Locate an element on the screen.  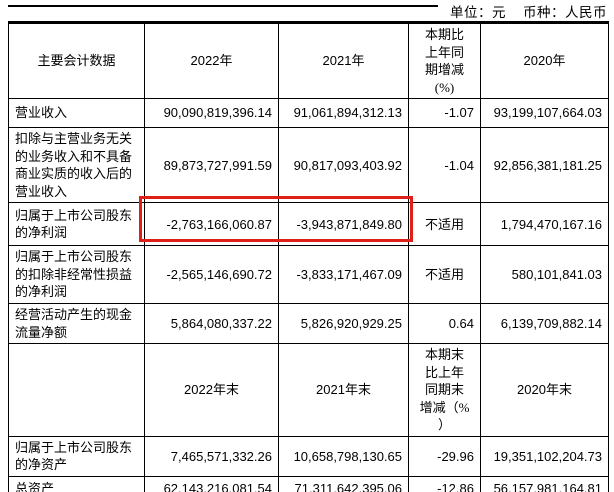
header-empty is located at coordinates (76, 390).